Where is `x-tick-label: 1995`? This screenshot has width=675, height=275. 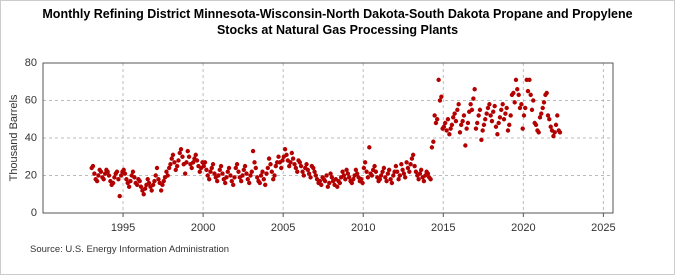
x-tick-label: 1995 is located at coordinates (123, 228).